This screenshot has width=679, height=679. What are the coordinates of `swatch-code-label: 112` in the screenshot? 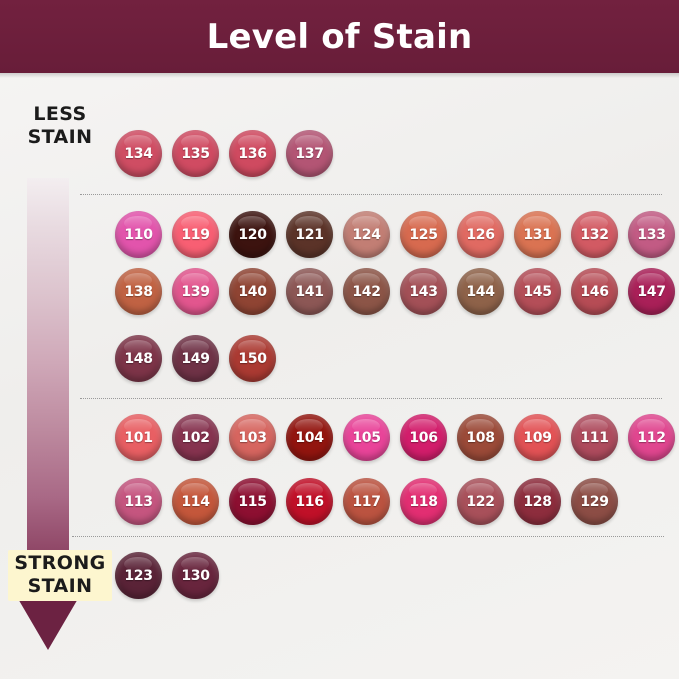 It's located at (651, 437).